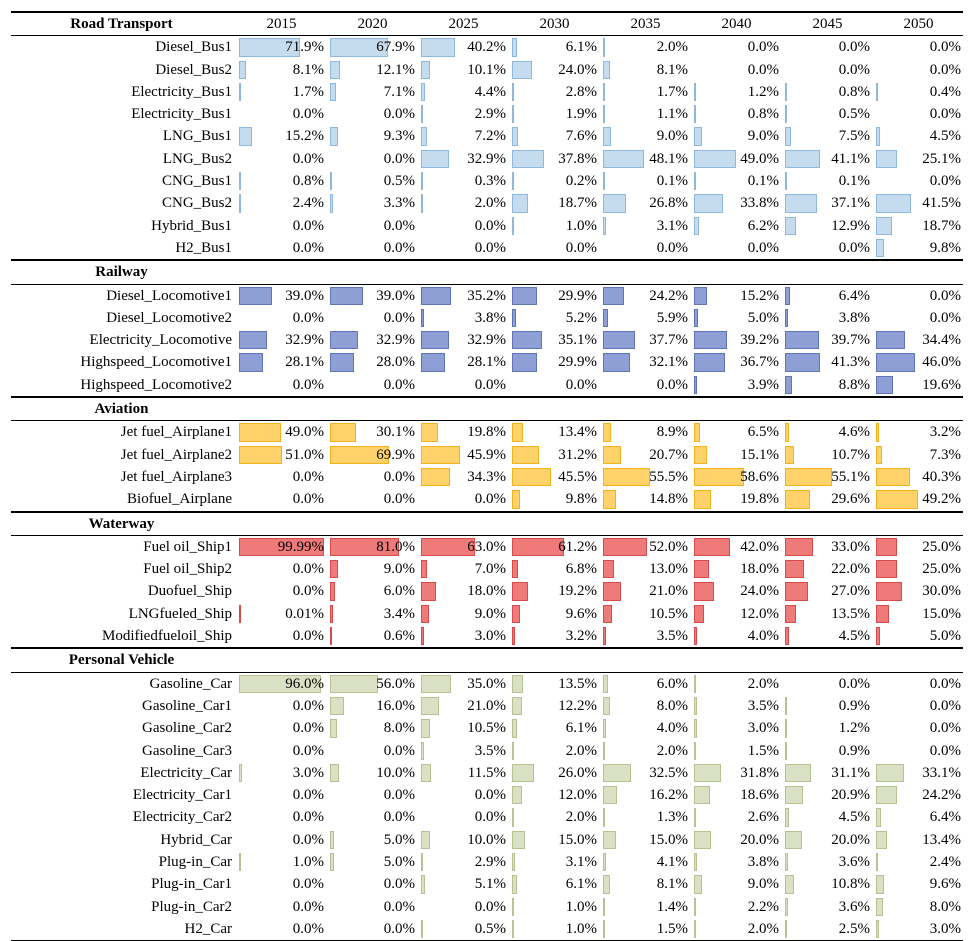 The height and width of the screenshot is (941, 975). I want to click on cell-value: 55.5%, so click(668, 476).